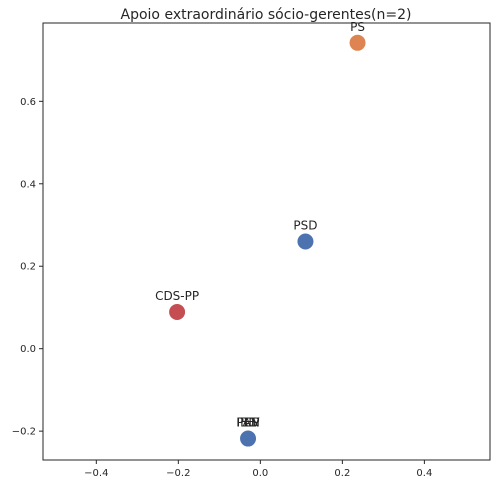 The image size is (496, 486). What do you see at coordinates (177, 296) in the screenshot?
I see `data-label-cds-pp: CDS-PP` at bounding box center [177, 296].